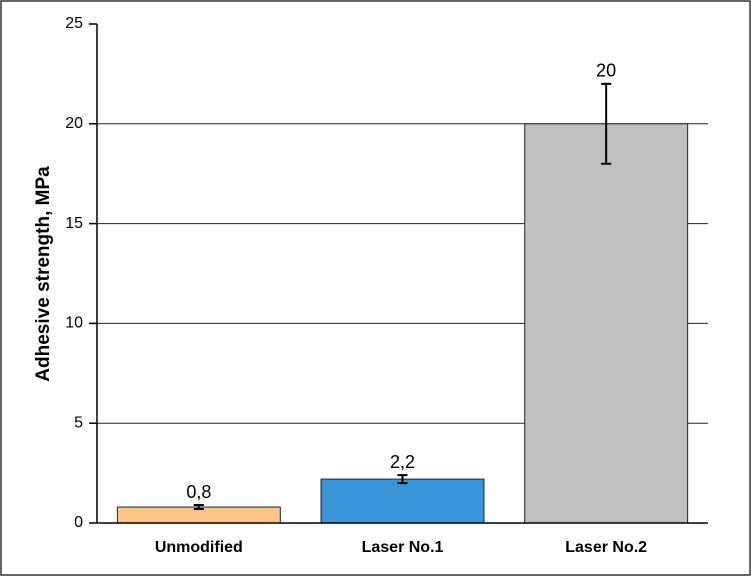  Describe the element at coordinates (606, 71) in the screenshot. I see `value-label: 20` at that location.